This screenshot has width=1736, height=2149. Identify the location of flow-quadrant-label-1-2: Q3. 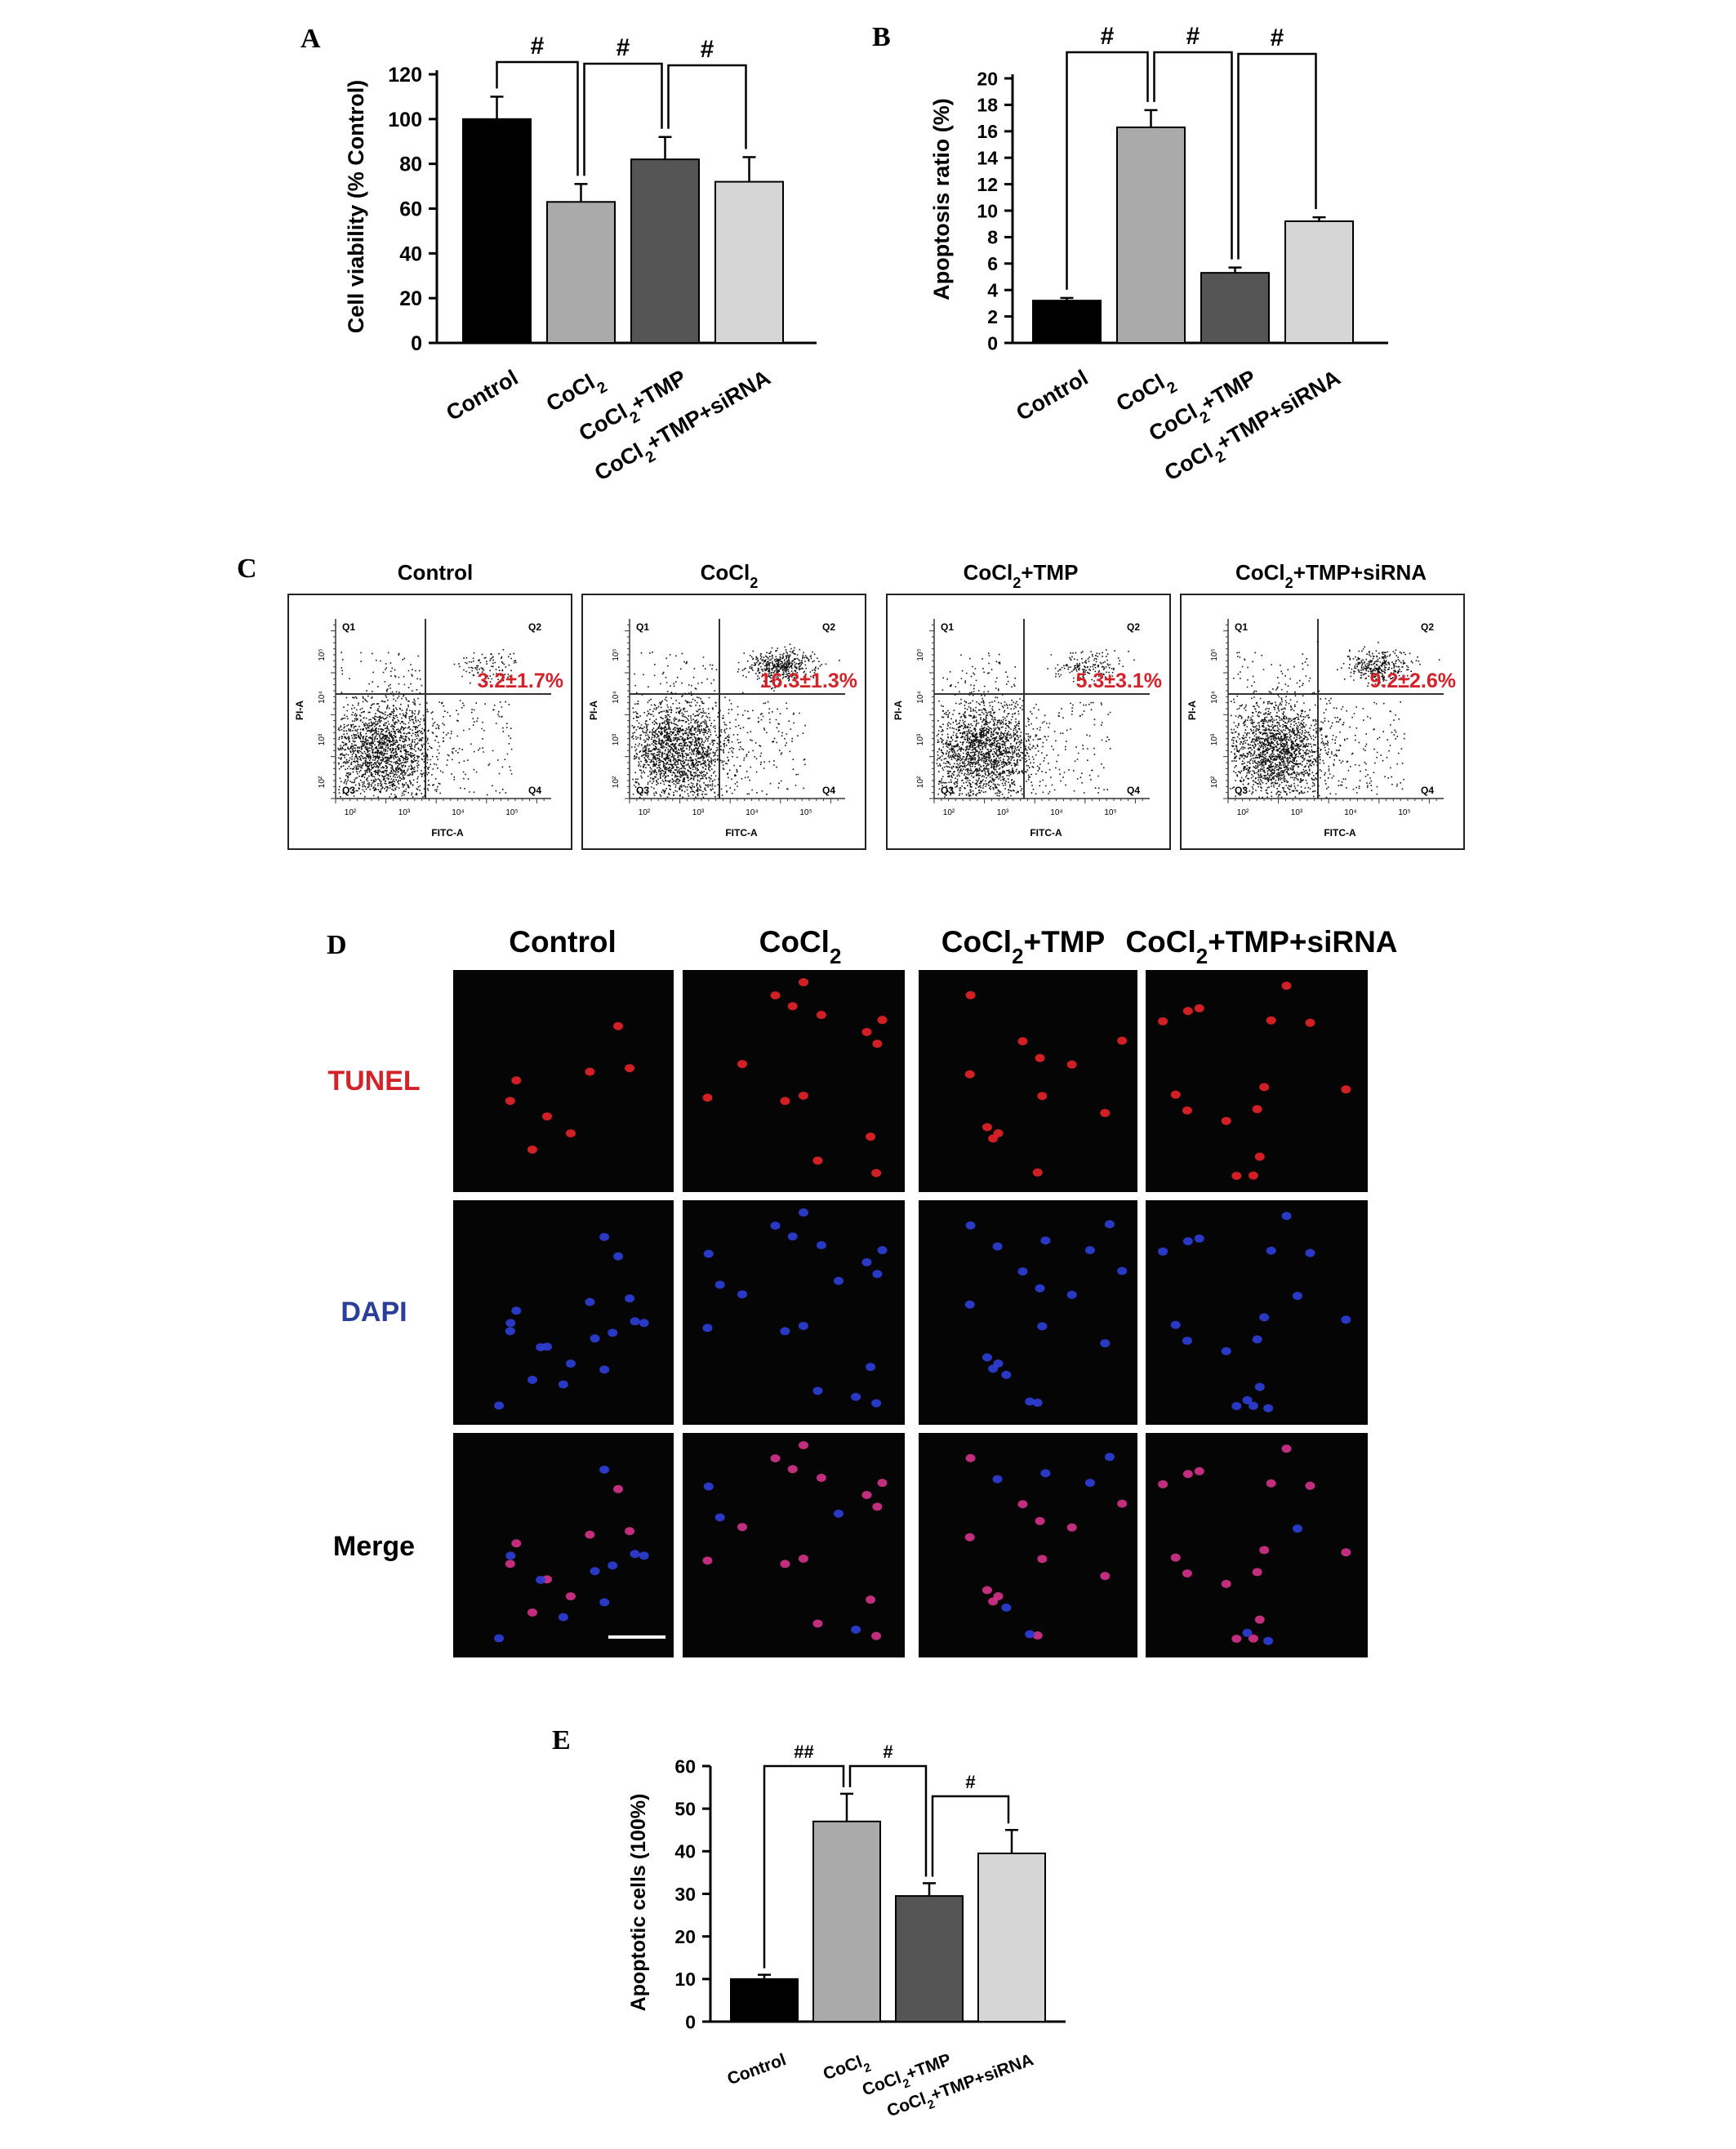
(642, 791).